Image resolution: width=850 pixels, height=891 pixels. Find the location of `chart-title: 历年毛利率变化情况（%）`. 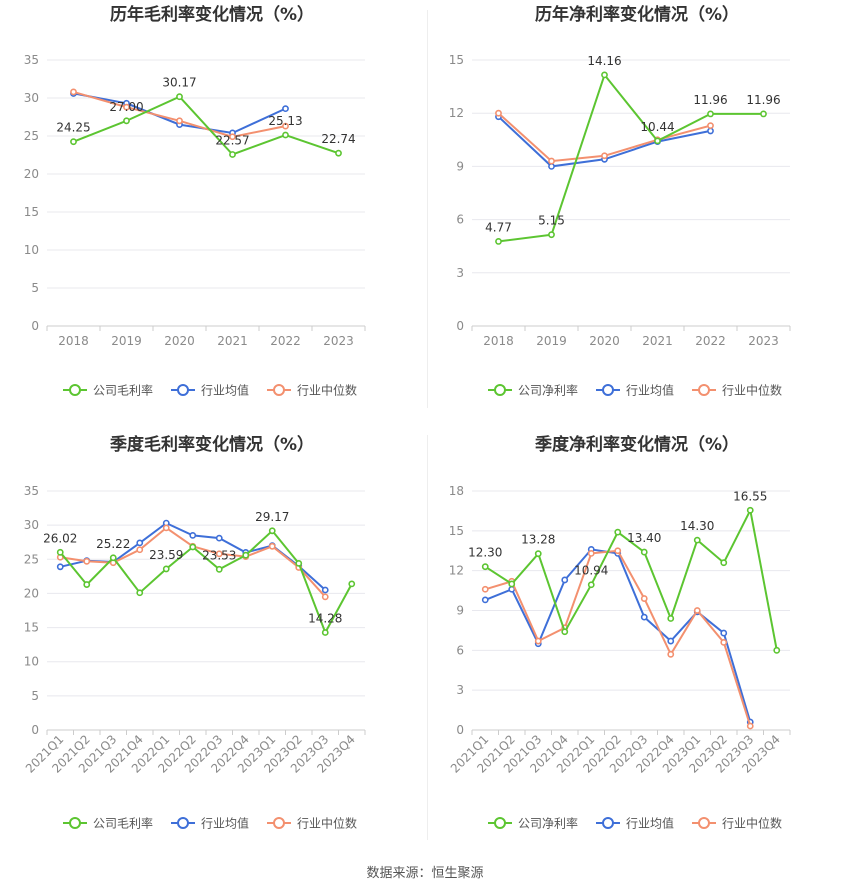

chart-title: 历年毛利率变化情况（%） is located at coordinates (212, 14).